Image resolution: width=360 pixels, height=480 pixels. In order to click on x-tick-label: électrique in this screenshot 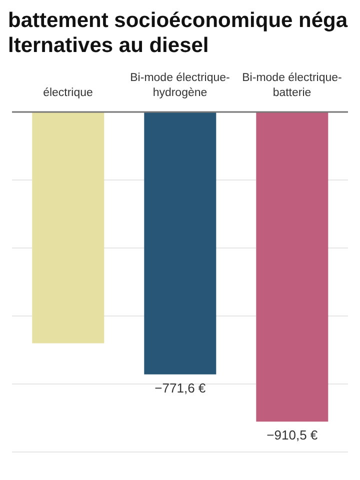, I will do `click(68, 93)`.